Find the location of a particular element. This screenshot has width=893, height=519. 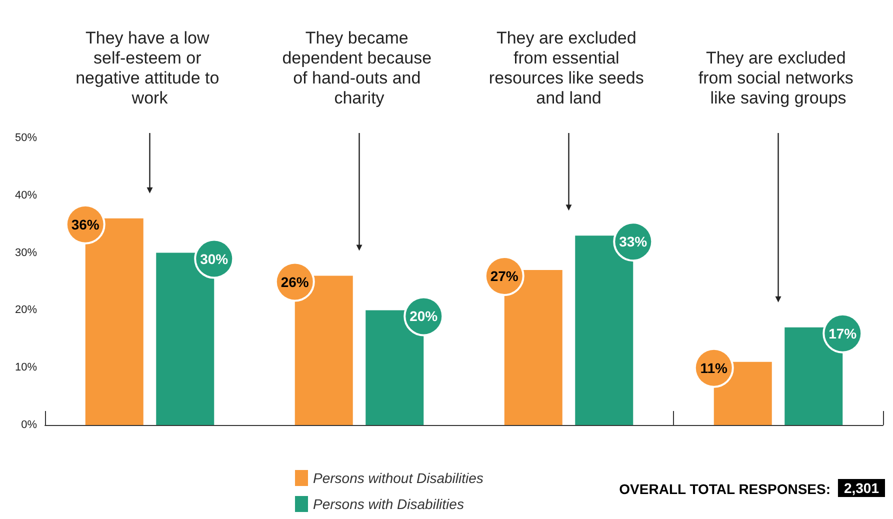

legend-label: Persons with Disabilities is located at coordinates (388, 504).